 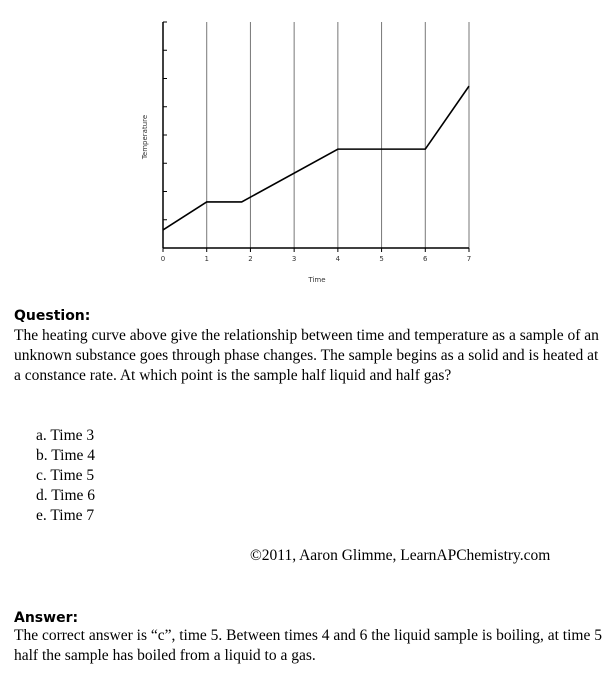 What do you see at coordinates (46, 618) in the screenshot?
I see `answer-heading: Answer:` at bounding box center [46, 618].